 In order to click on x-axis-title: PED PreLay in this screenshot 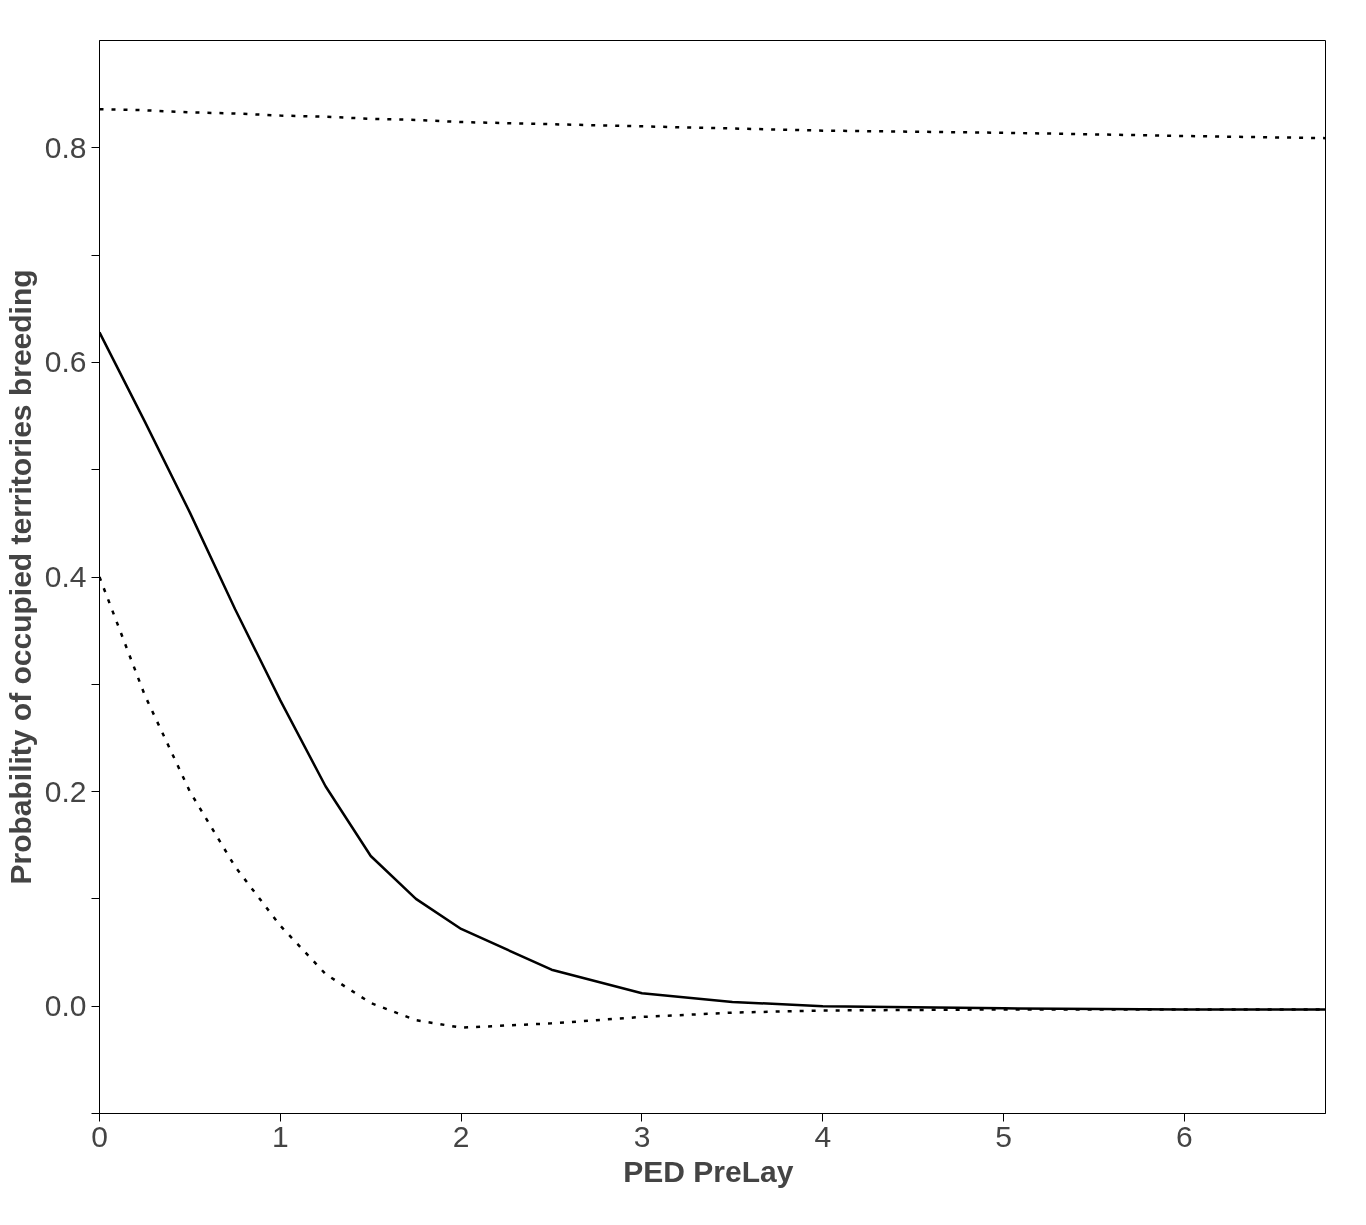, I will do `click(708, 1171)`.